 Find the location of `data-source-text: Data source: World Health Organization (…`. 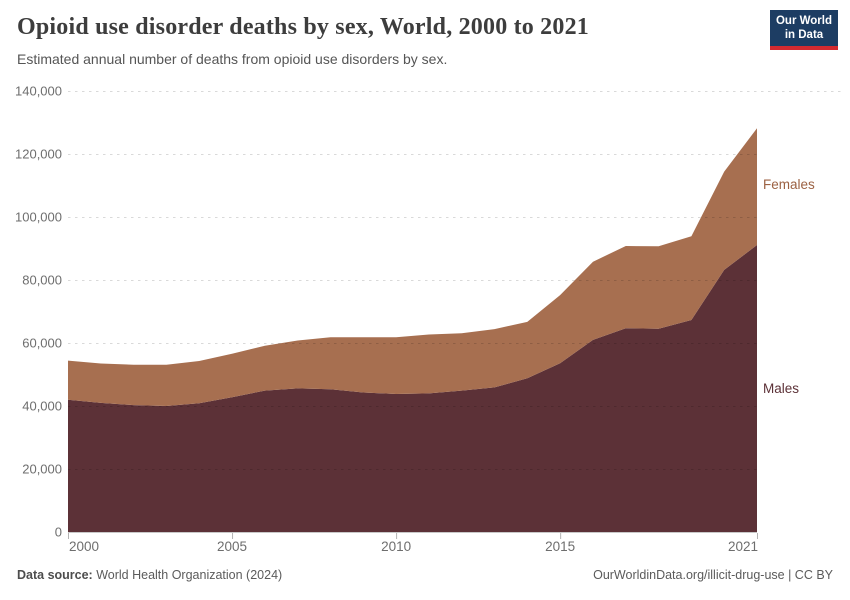

data-source-text: Data source: World Health Organization (… is located at coordinates (149, 575).